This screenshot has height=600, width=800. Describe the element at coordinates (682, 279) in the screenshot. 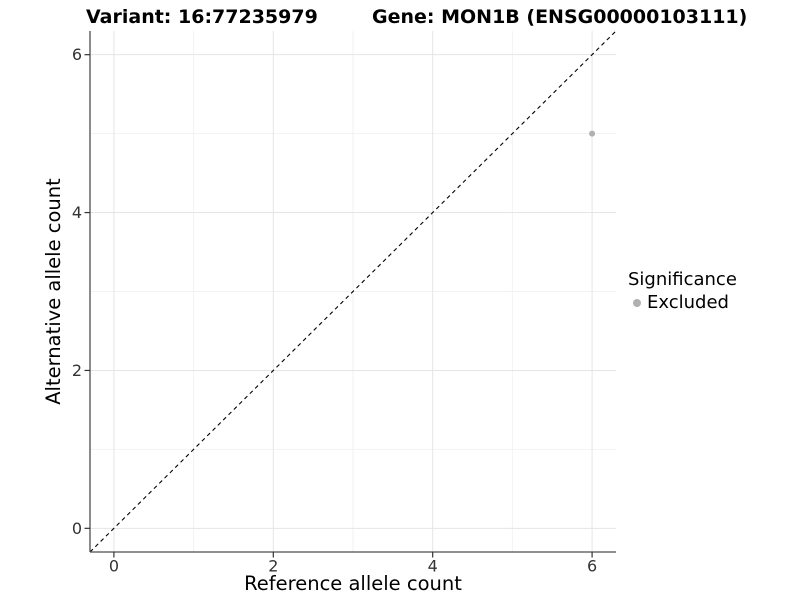

I see `legend-title: Significance` at that location.